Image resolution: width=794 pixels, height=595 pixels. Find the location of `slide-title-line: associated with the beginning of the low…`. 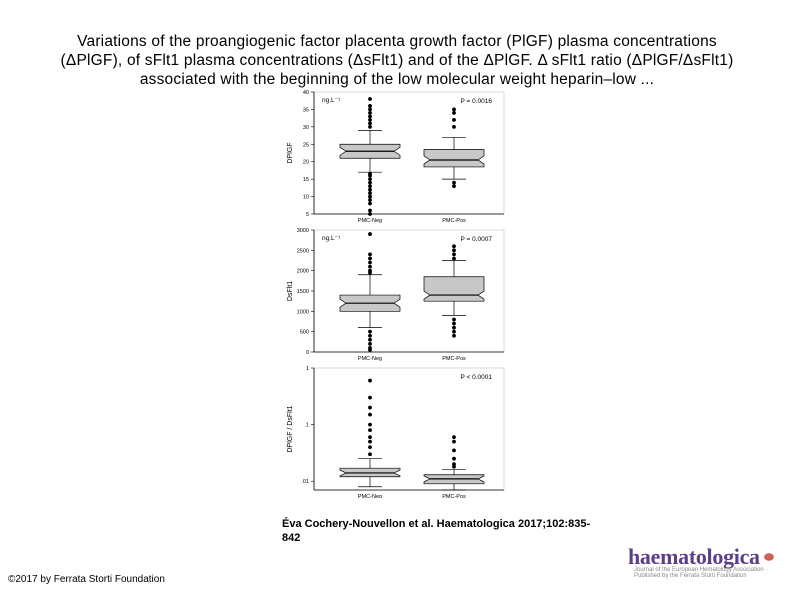

slide-title-line: associated with the beginning of the low… is located at coordinates (397, 79).